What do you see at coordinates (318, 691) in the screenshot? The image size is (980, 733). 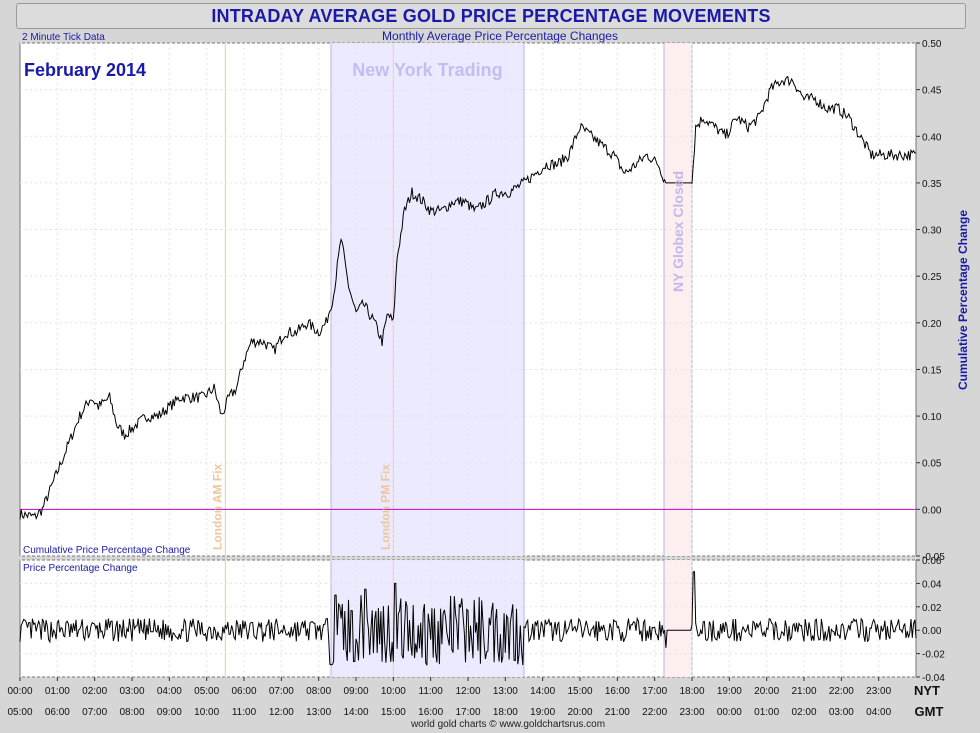 I see `x-tick-label-nyt: 08:00` at bounding box center [318, 691].